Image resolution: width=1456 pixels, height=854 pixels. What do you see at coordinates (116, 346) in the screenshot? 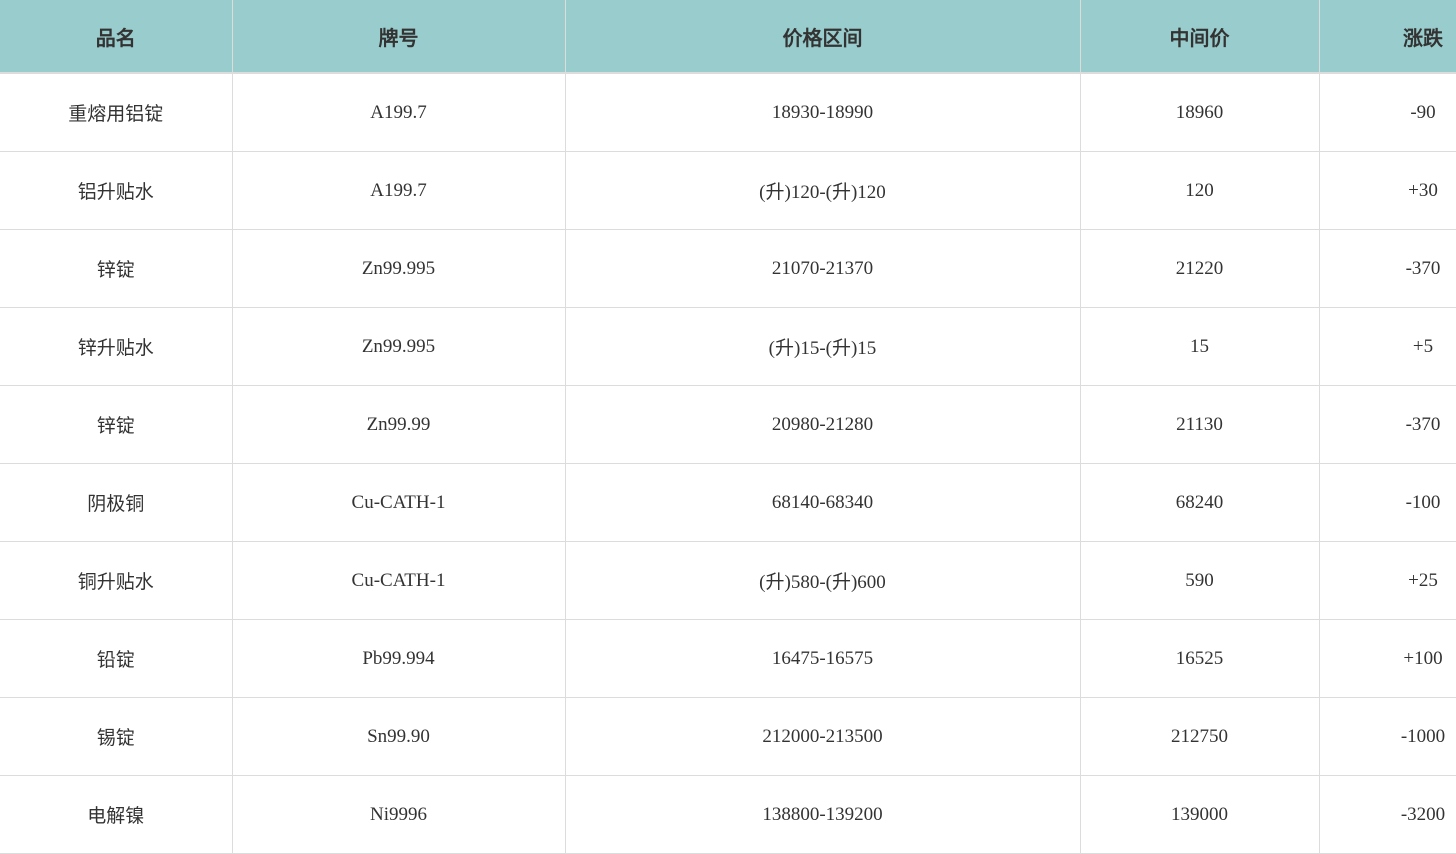
I see `cell-name: 锌升贴水` at bounding box center [116, 346].